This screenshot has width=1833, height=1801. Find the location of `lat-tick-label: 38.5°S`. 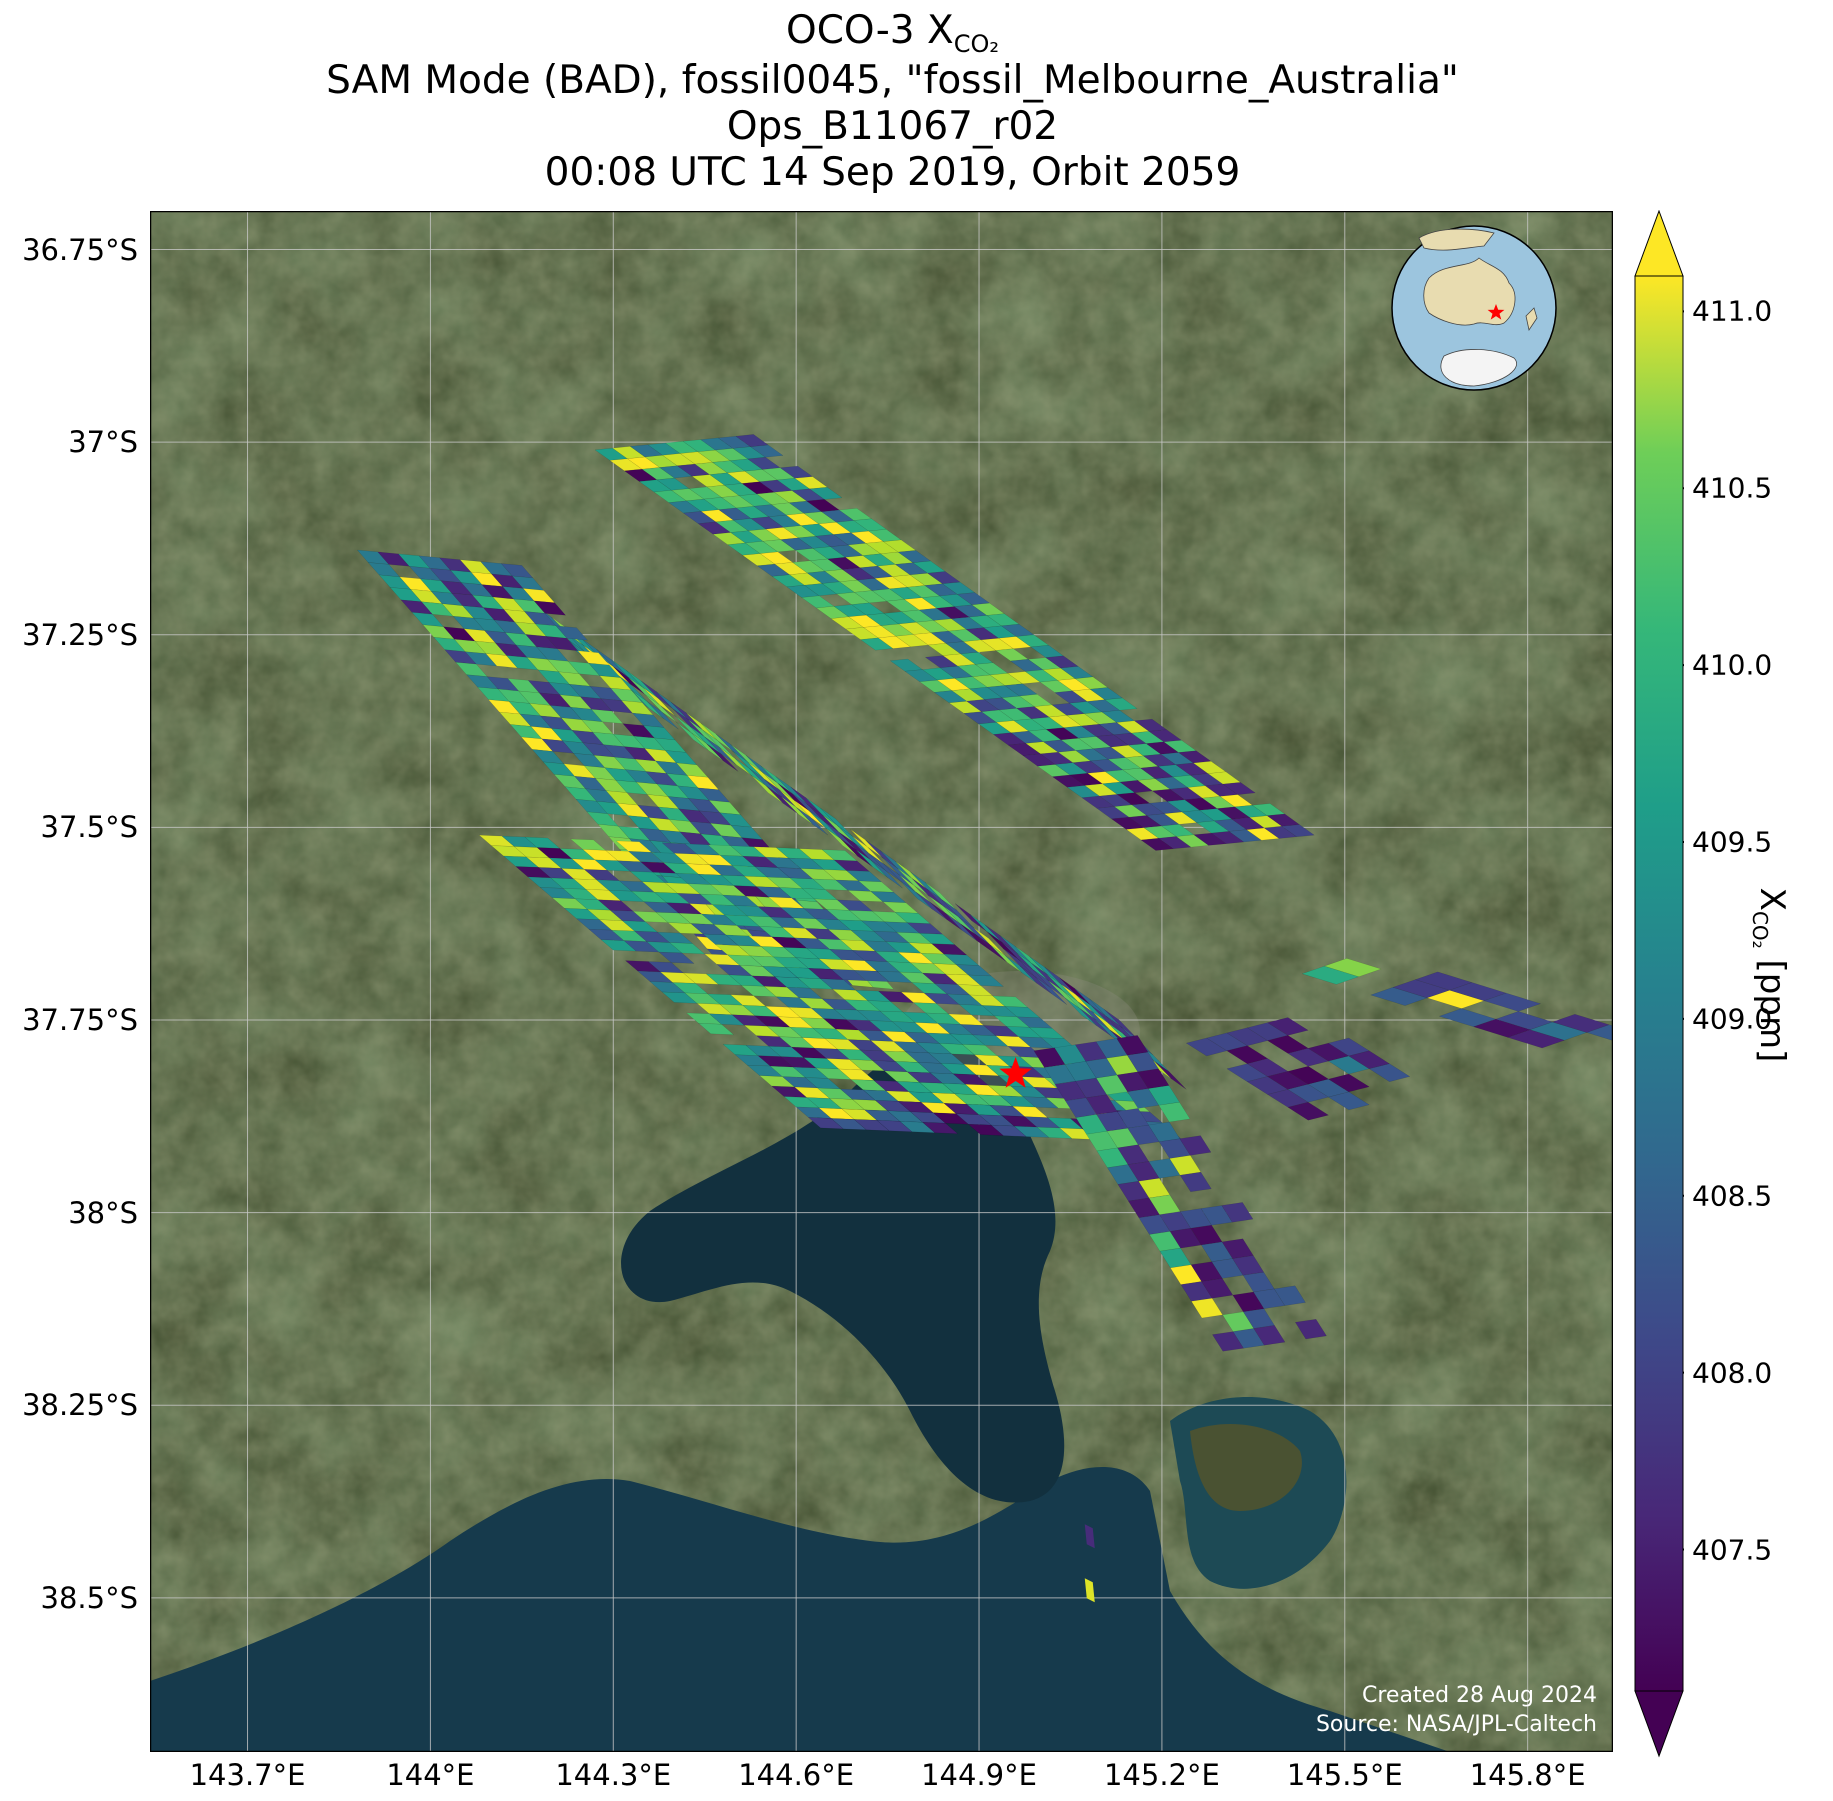

lat-tick-label: 38.5°S is located at coordinates (89, 1597).